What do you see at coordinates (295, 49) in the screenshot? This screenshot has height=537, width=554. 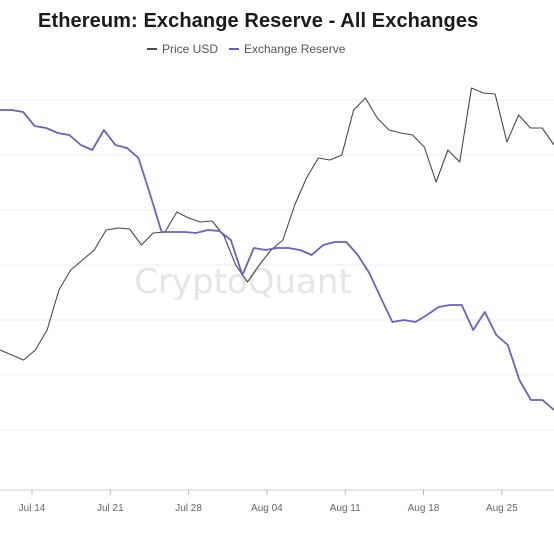 I see `legend-label-reserve: Exchange Reserve` at bounding box center [295, 49].